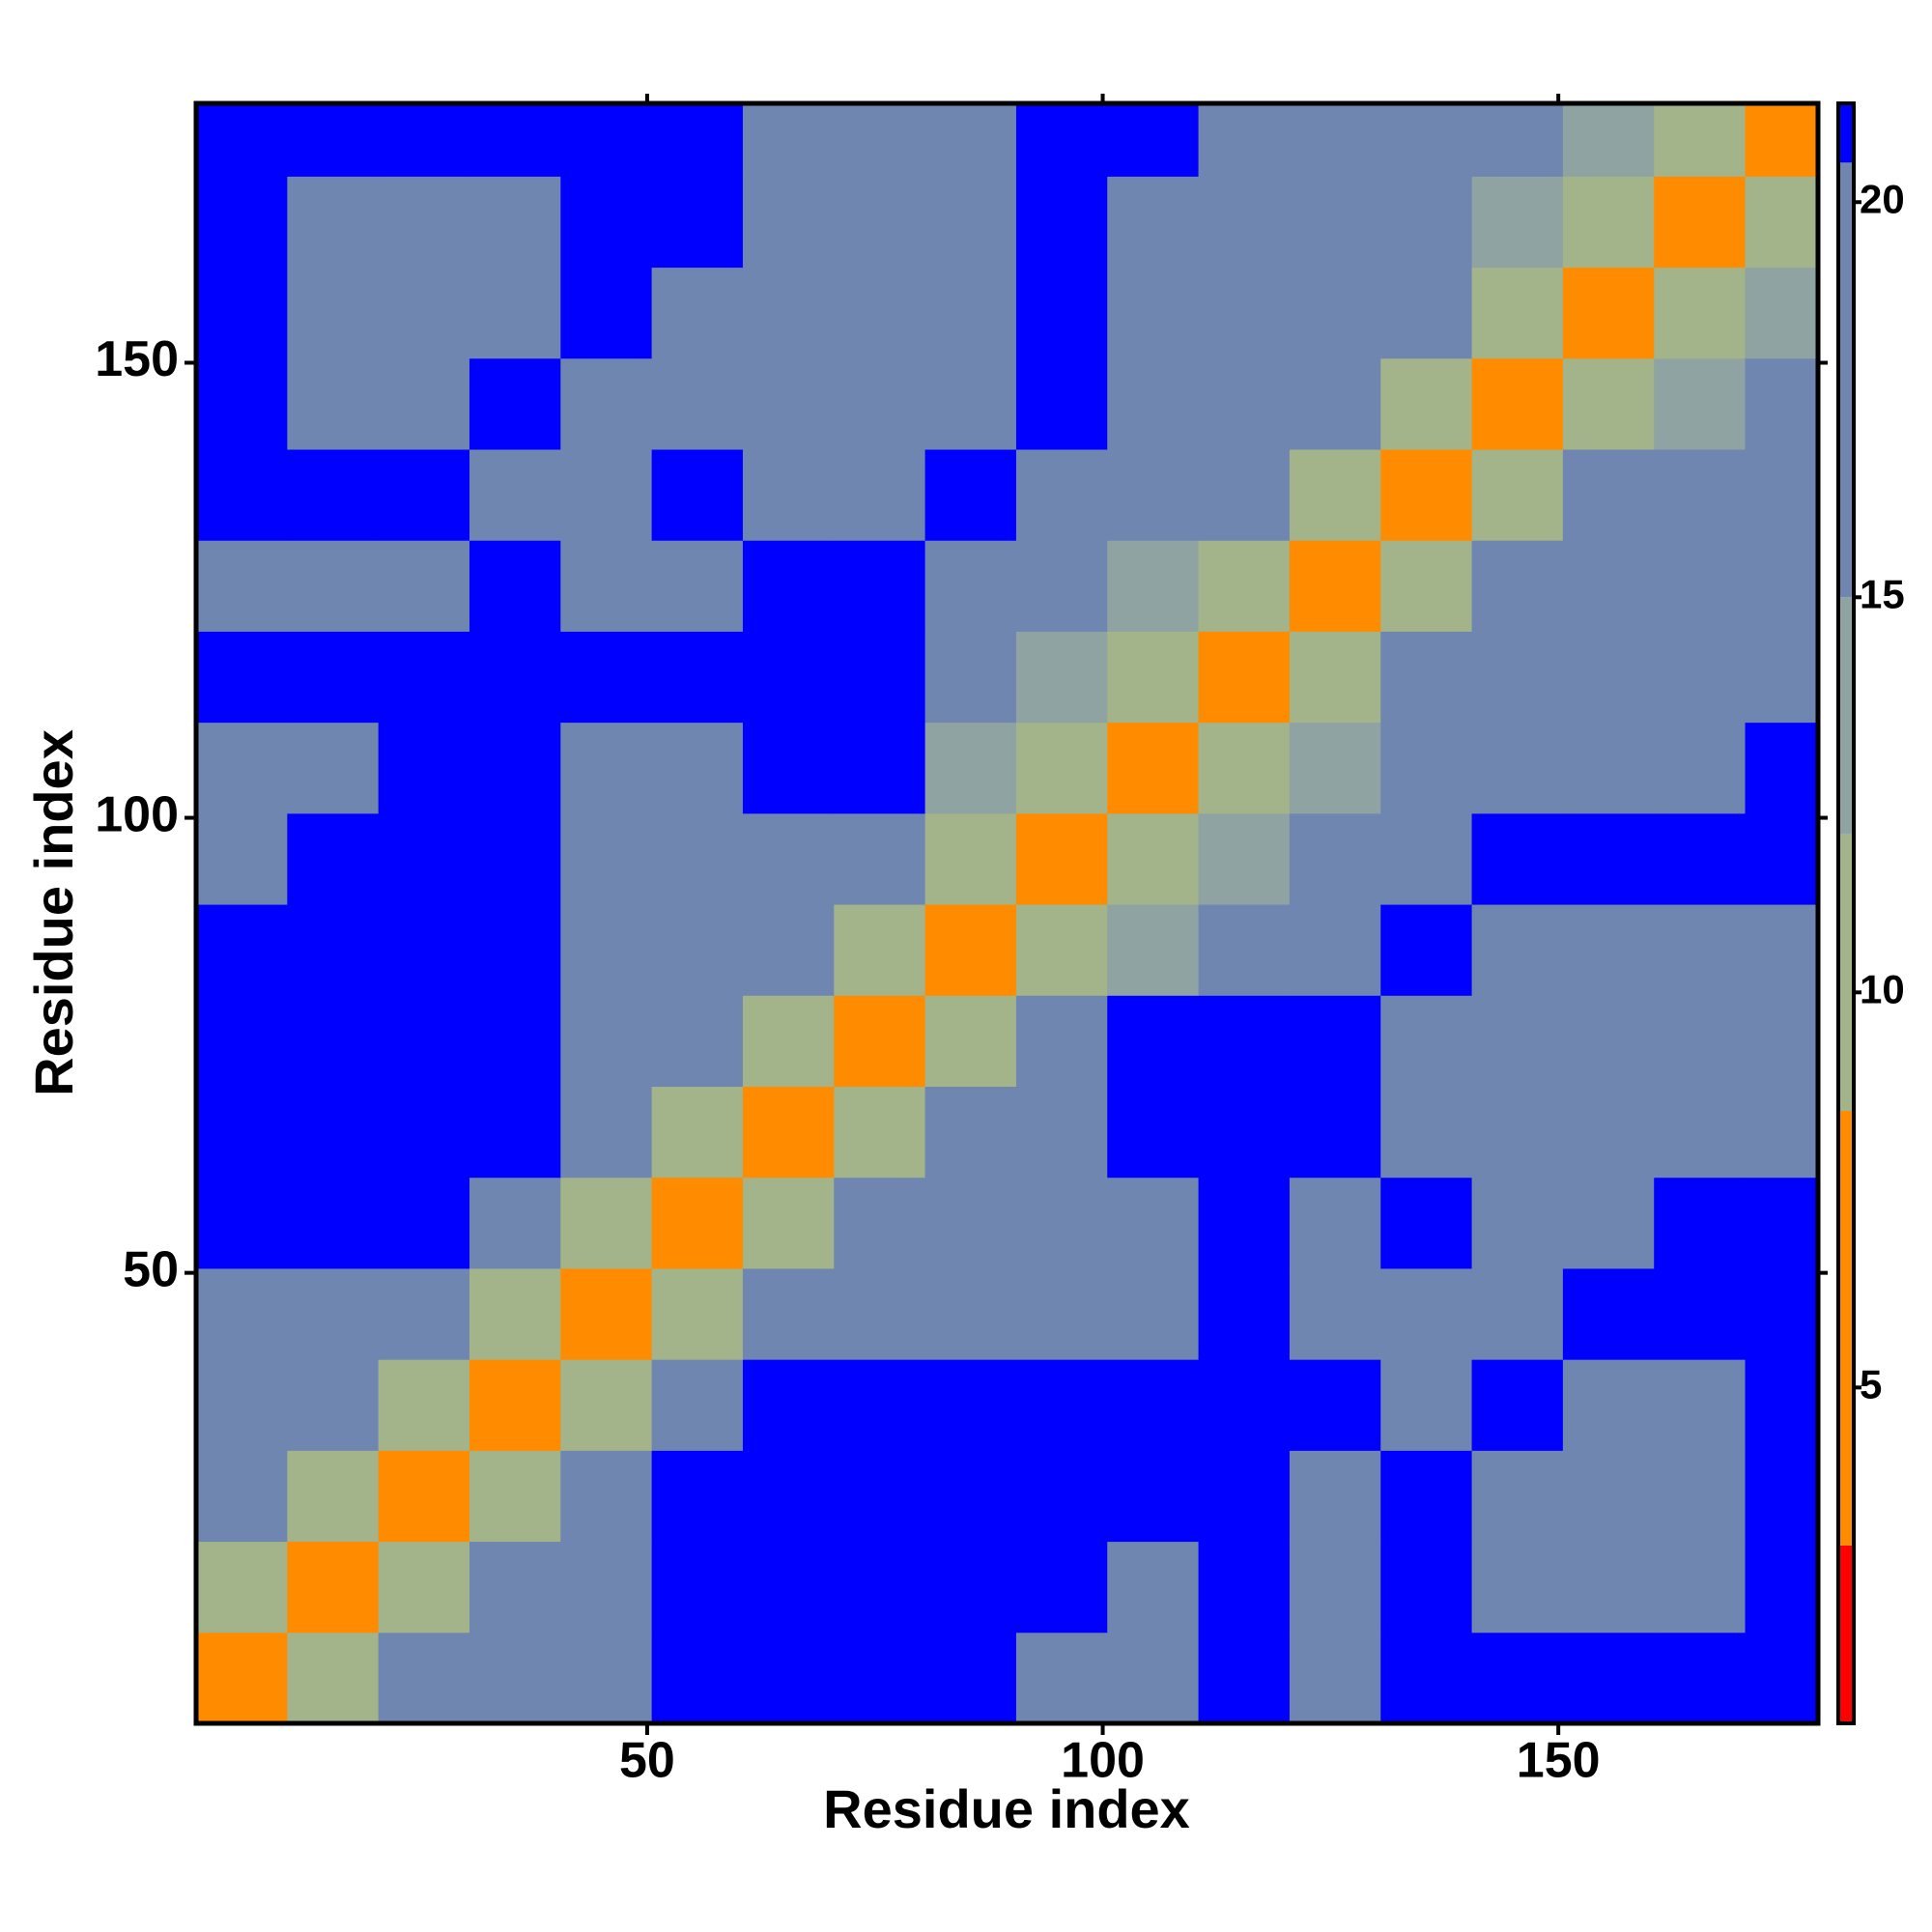  Describe the element at coordinates (1103, 1761) in the screenshot. I see `x-tick-label: 100` at that location.